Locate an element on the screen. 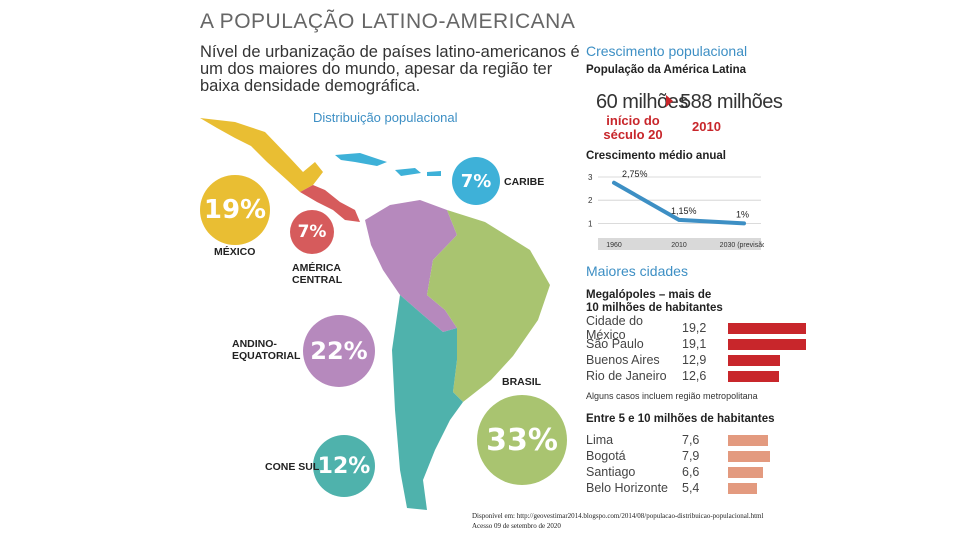 The height and width of the screenshot is (540, 960). city-value: 6,6 is located at coordinates (691, 472).